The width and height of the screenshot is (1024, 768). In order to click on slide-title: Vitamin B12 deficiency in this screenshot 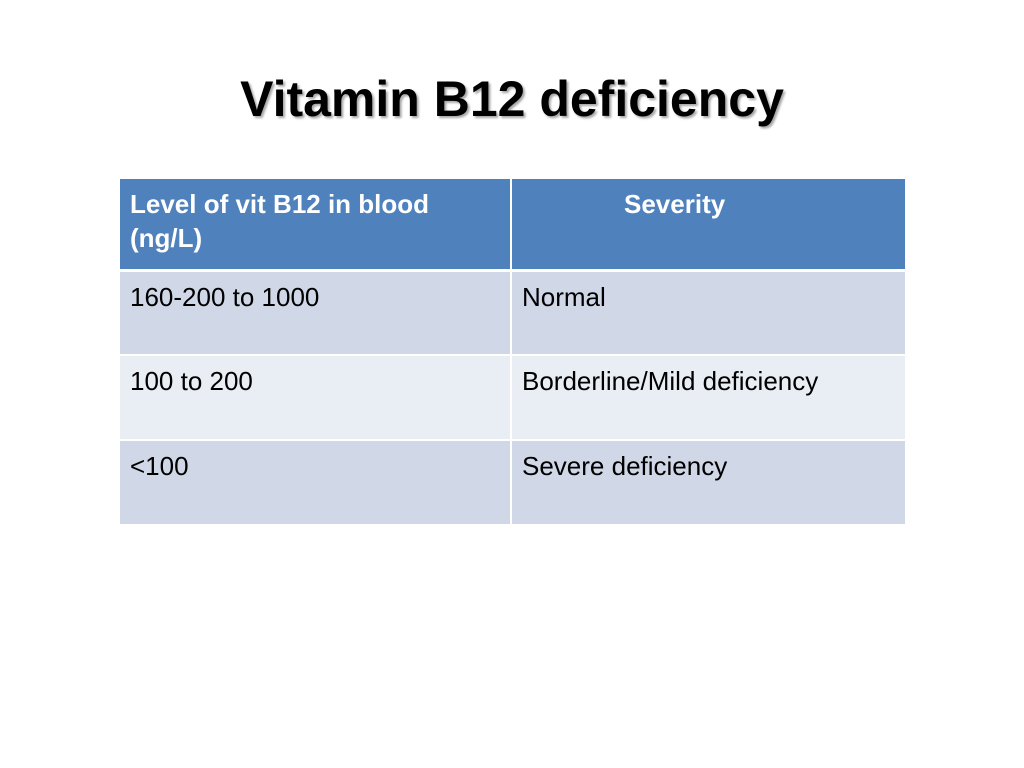, I will do `click(512, 99)`.